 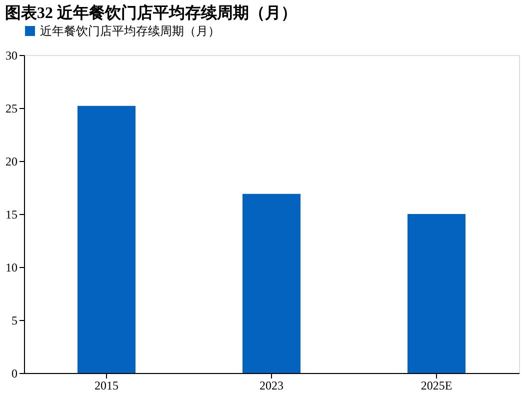 I want to click on x-tick-label: 2015, so click(x=106, y=385).